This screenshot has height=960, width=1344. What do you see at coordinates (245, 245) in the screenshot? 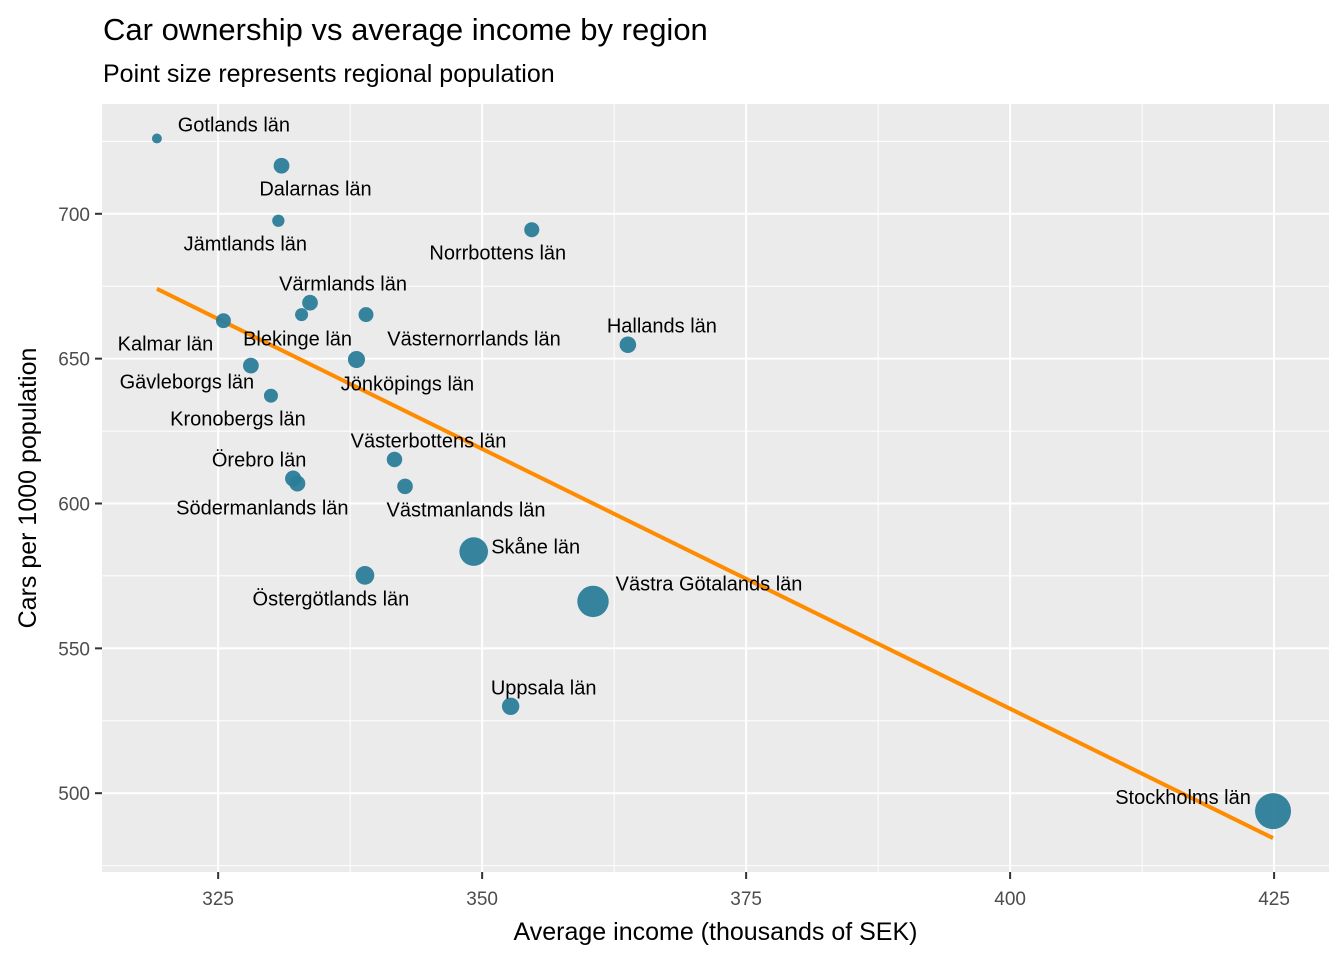
I see `point-label: Jämtlands län` at bounding box center [245, 245].